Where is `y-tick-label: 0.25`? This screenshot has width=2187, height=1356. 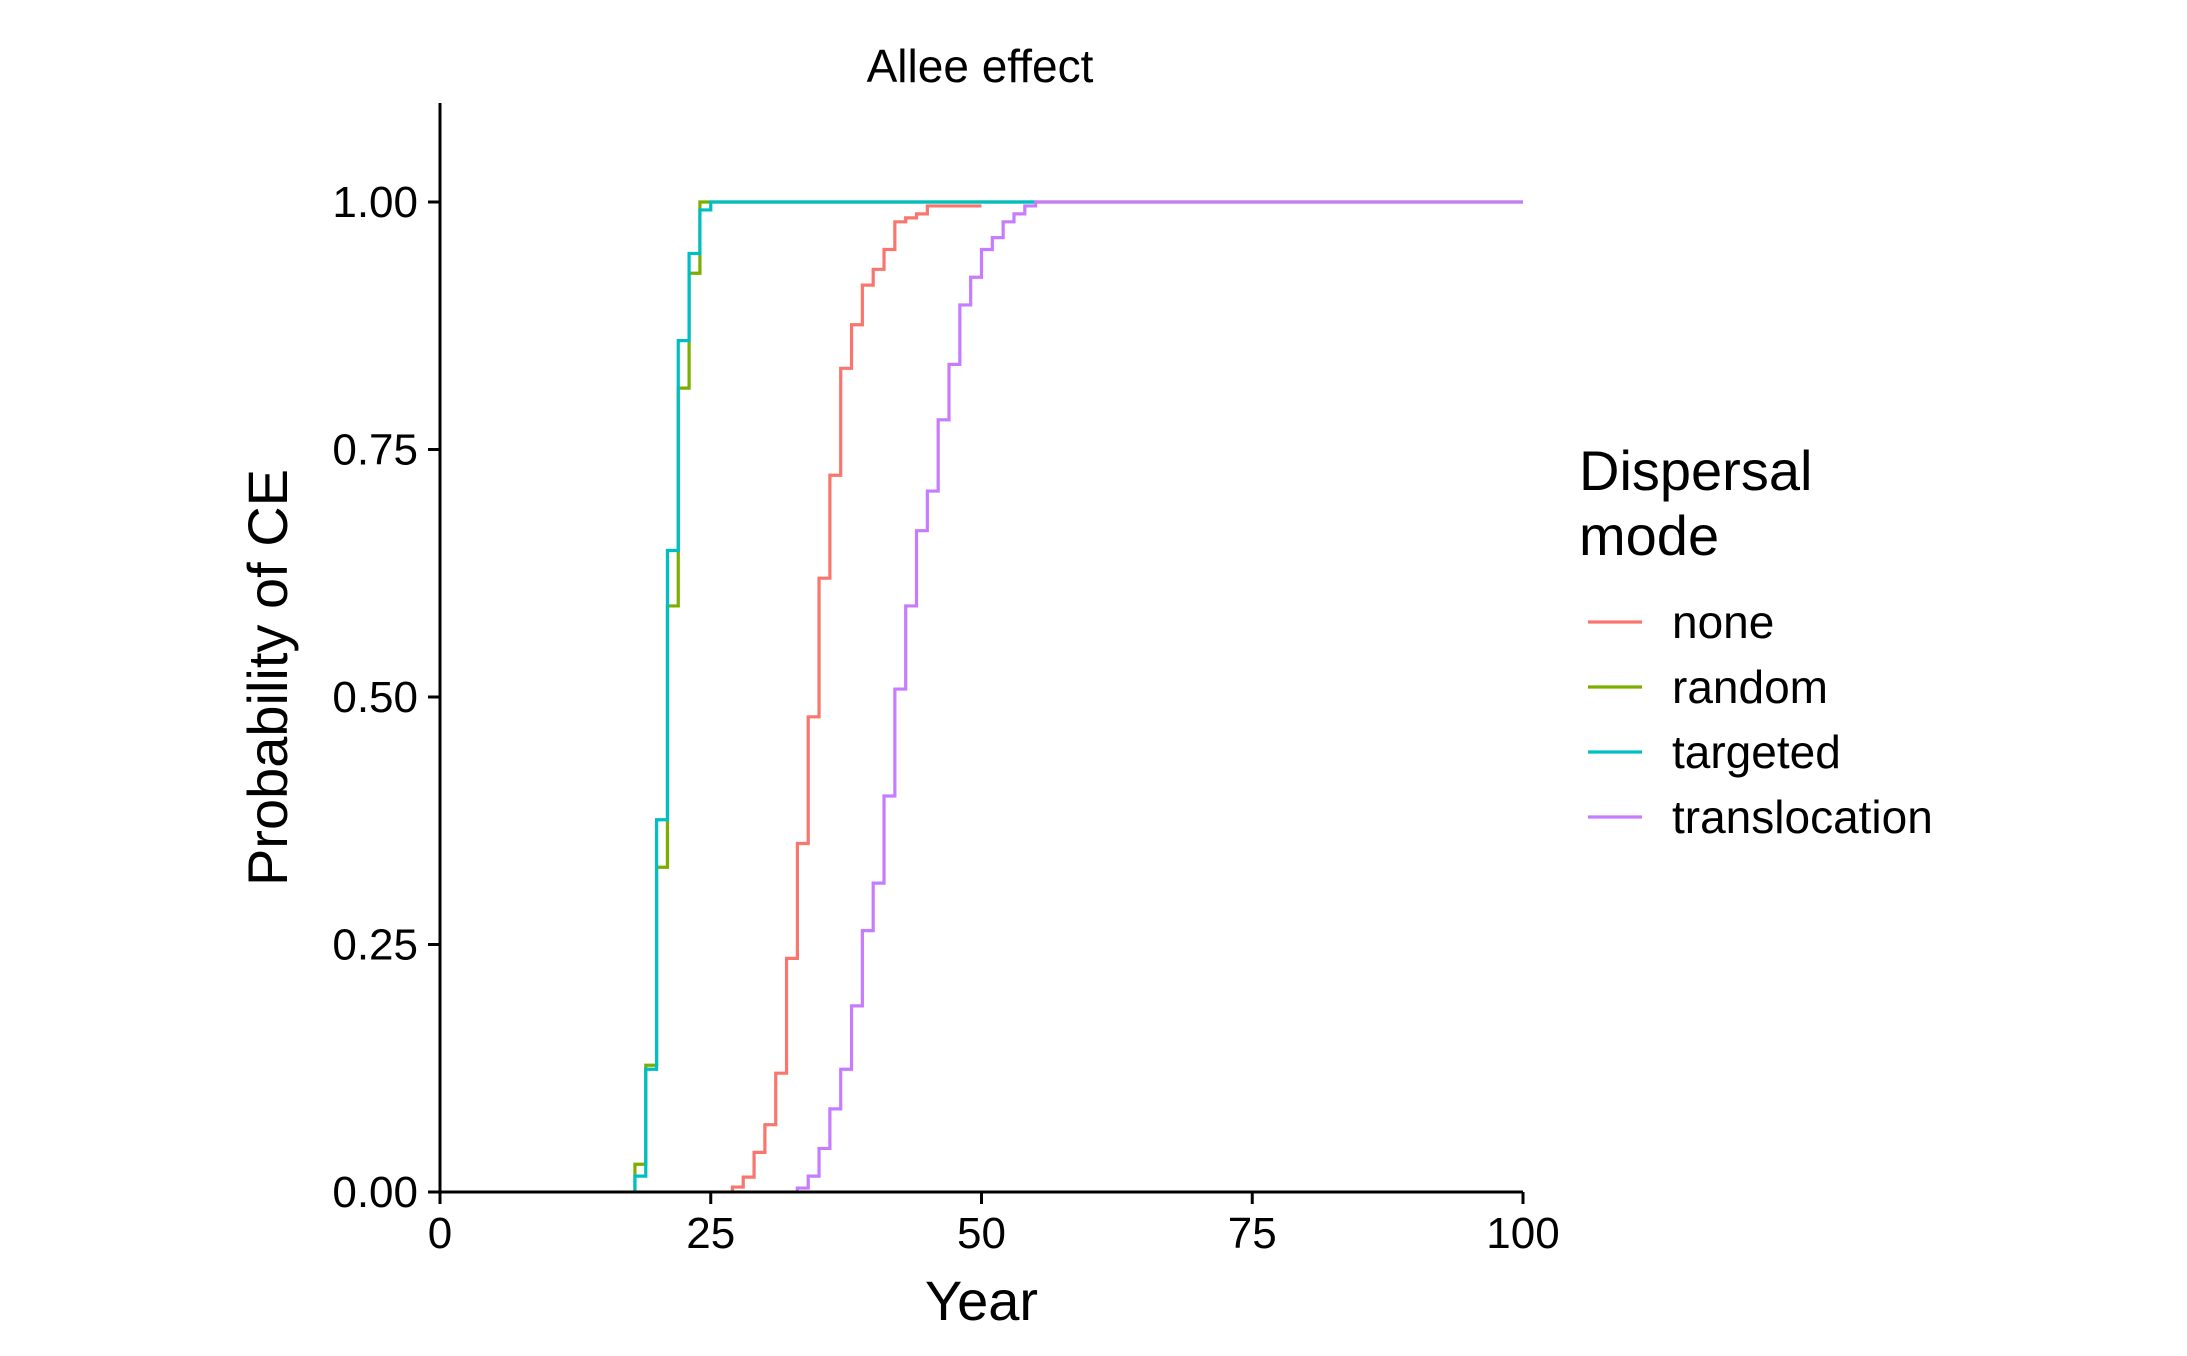
y-tick-label: 0.25 is located at coordinates (375, 945).